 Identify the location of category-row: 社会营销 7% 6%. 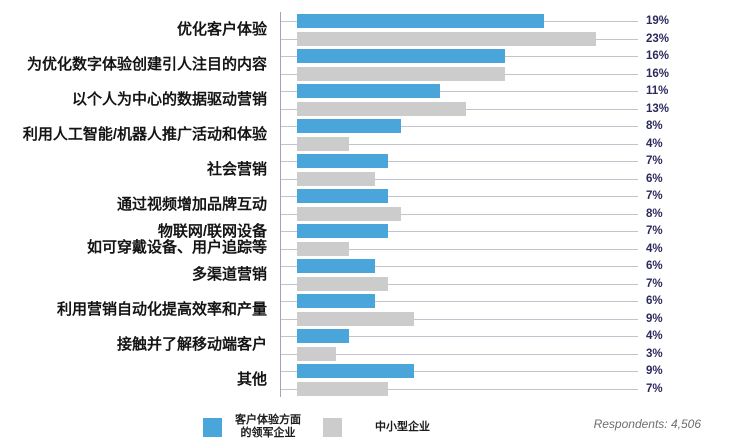
(365, 169).